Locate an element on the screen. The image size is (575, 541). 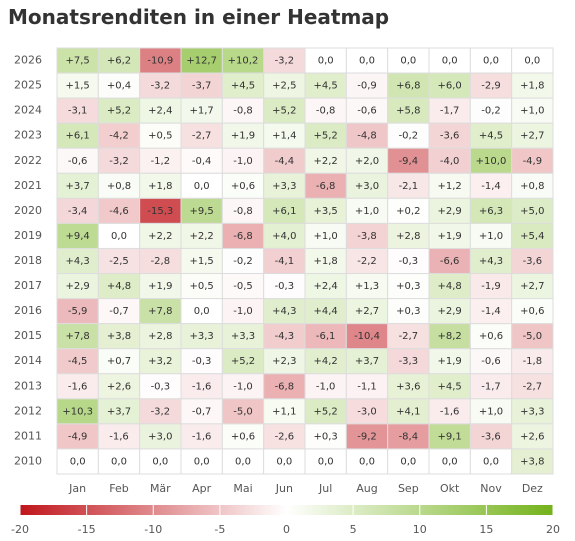
cell-label: +2,2 is located at coordinates (326, 161).